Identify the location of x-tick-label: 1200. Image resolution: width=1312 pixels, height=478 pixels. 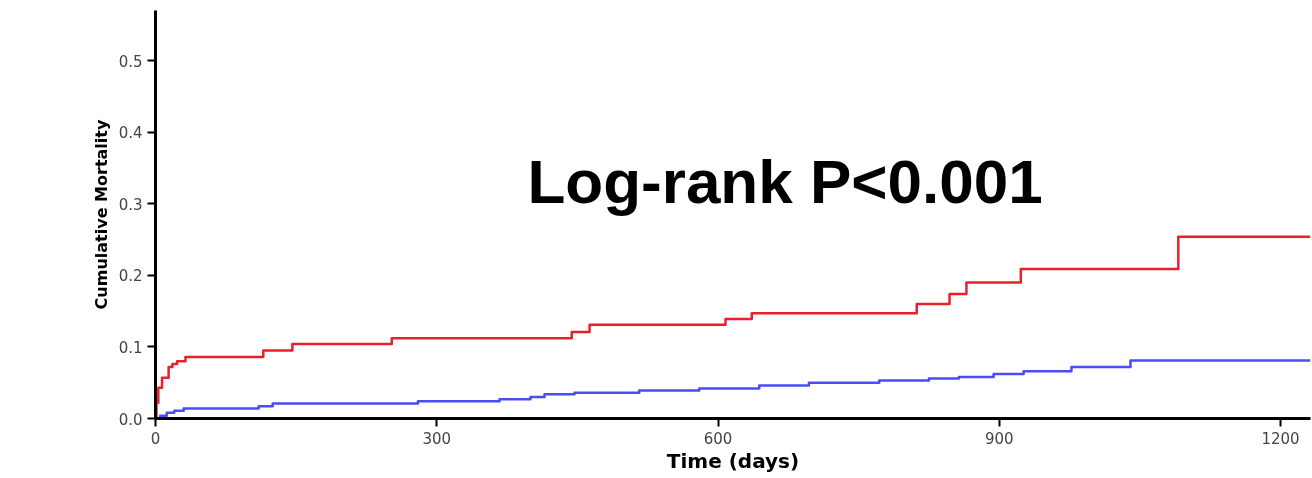
(1280, 438).